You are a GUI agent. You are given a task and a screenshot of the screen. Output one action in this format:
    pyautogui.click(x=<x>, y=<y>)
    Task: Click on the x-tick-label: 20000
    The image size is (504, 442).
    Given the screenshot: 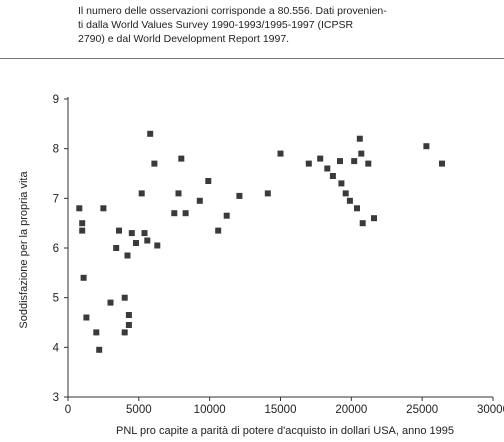 What is the action you would take?
    pyautogui.click(x=351, y=410)
    